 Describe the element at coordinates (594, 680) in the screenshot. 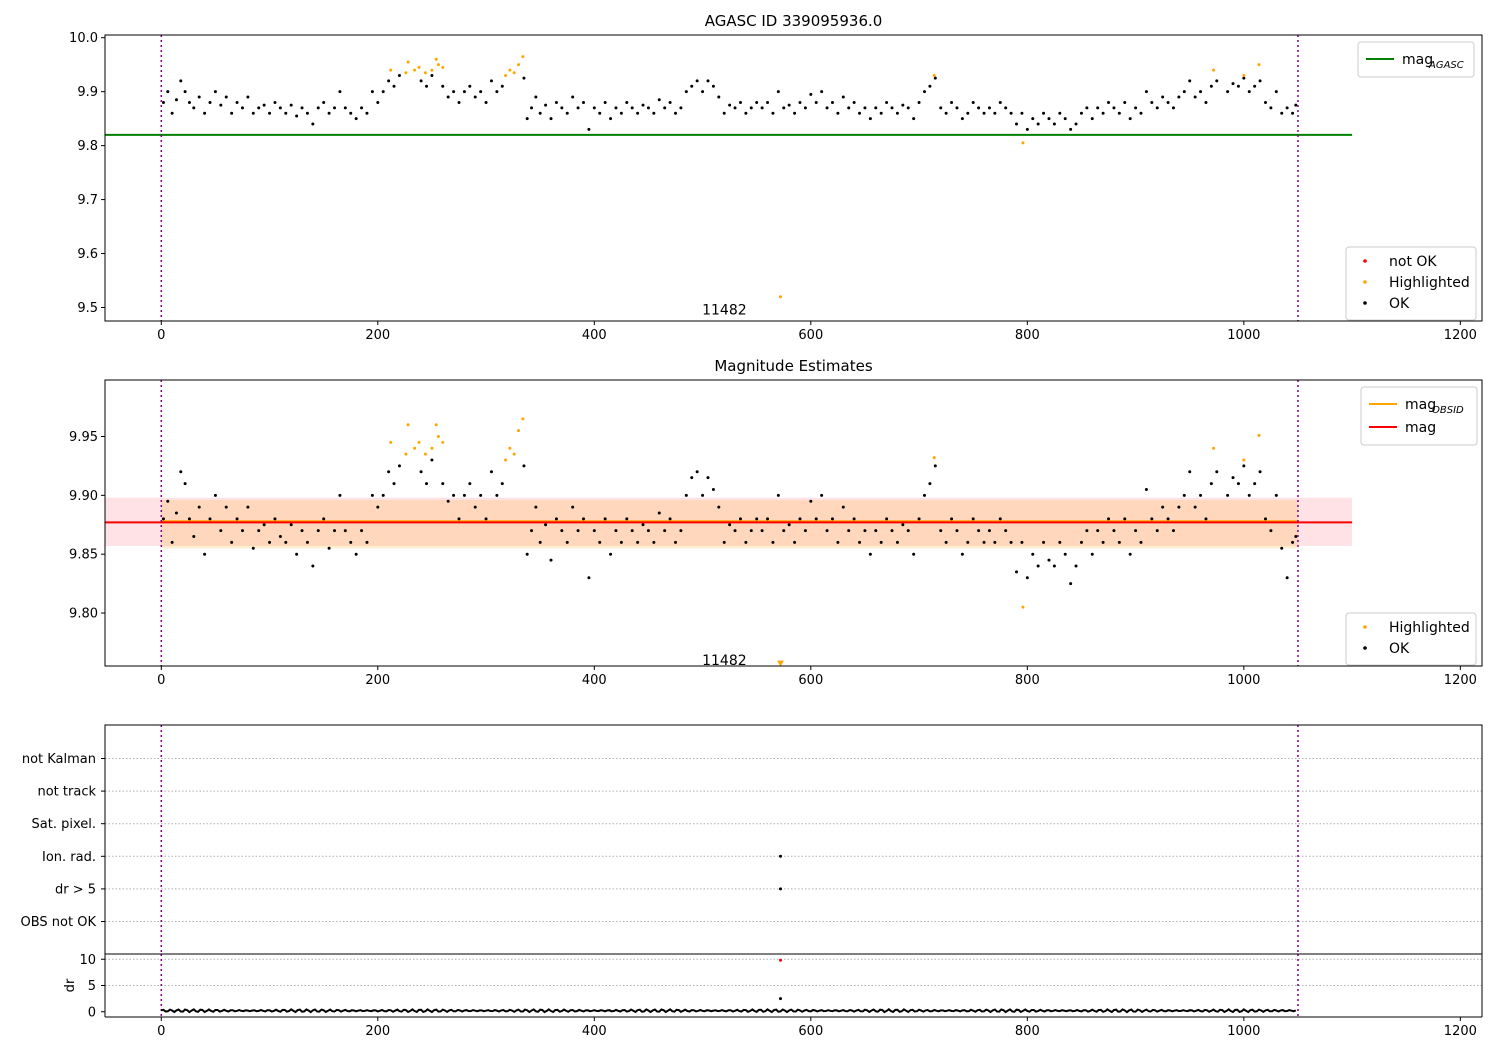

I see `x-tick-label: 400` at that location.